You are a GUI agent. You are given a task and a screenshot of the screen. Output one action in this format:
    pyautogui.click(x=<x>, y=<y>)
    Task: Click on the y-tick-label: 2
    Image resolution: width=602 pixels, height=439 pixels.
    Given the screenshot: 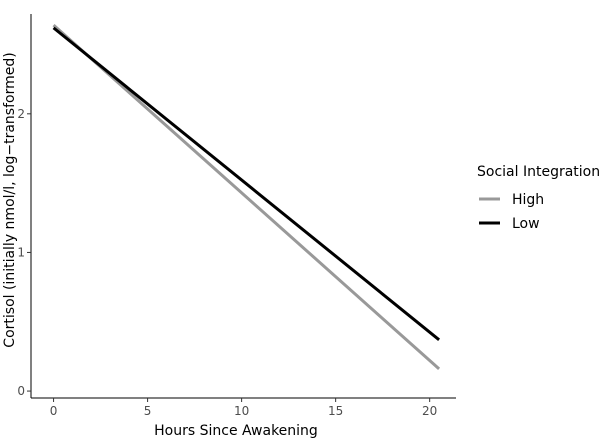 What is the action you would take?
    pyautogui.click(x=21, y=114)
    